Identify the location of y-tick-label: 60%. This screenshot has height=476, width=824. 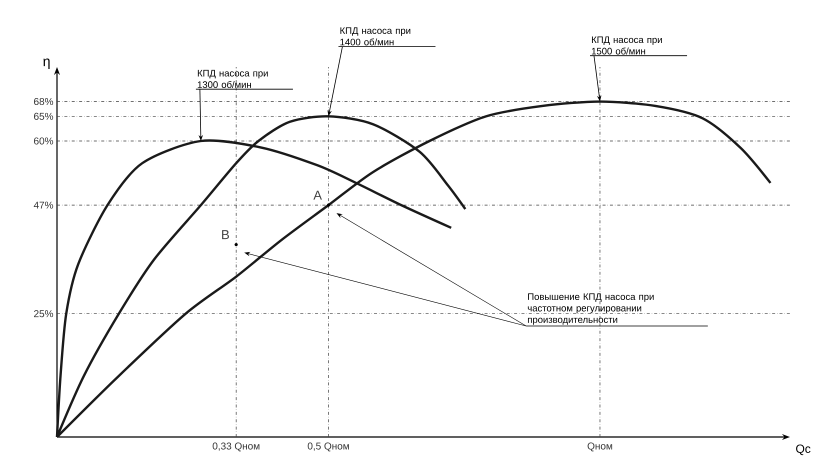
(44, 141).